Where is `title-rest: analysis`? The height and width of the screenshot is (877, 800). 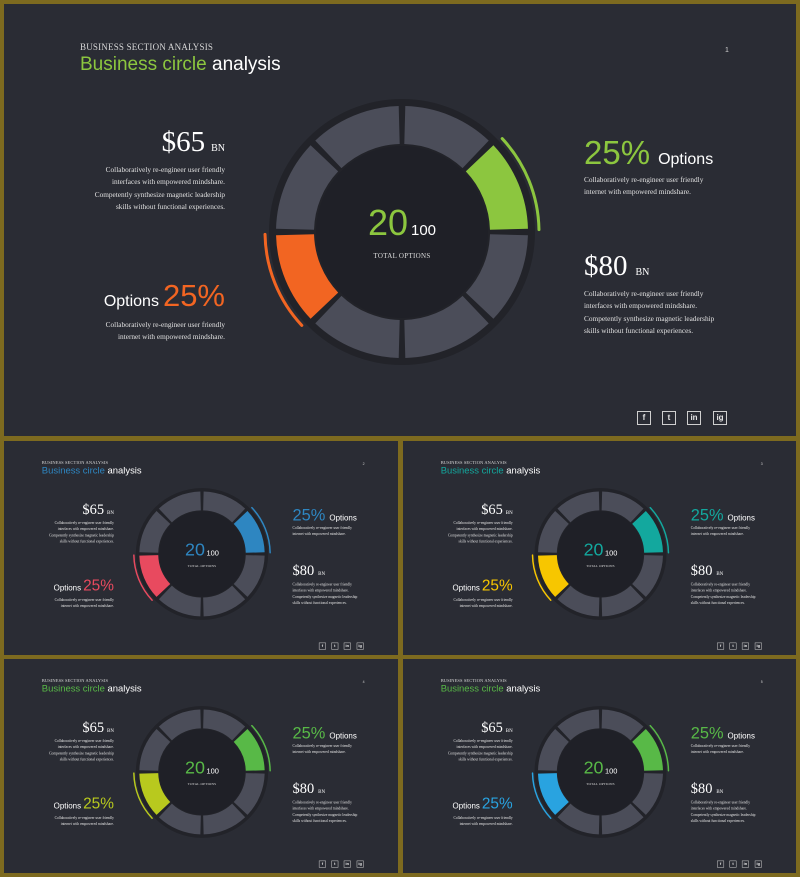 title-rest: analysis is located at coordinates (124, 689).